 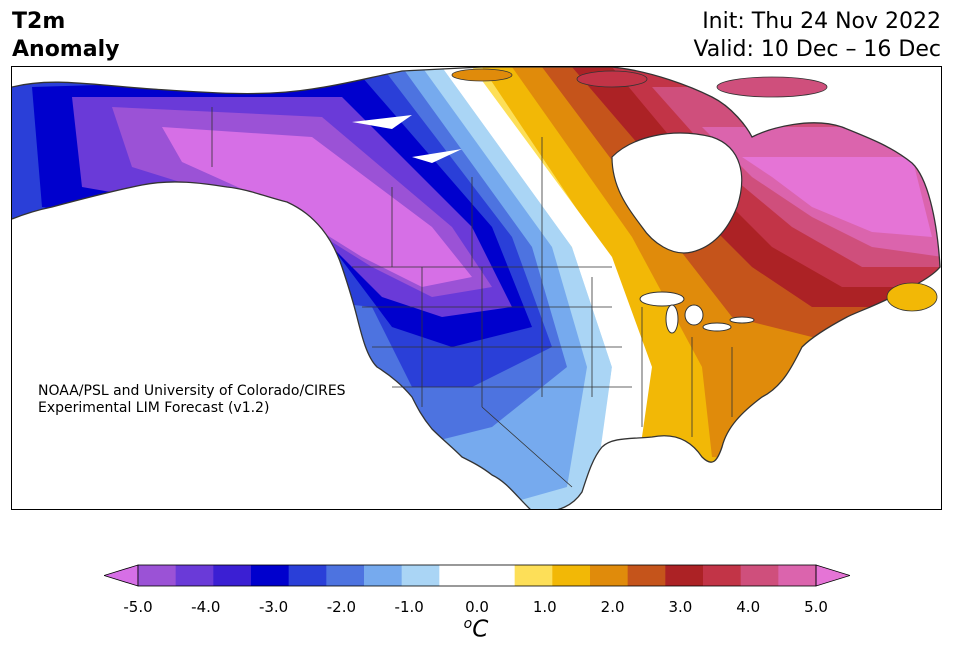 I want to click on colorbar, so click(x=477, y=575).